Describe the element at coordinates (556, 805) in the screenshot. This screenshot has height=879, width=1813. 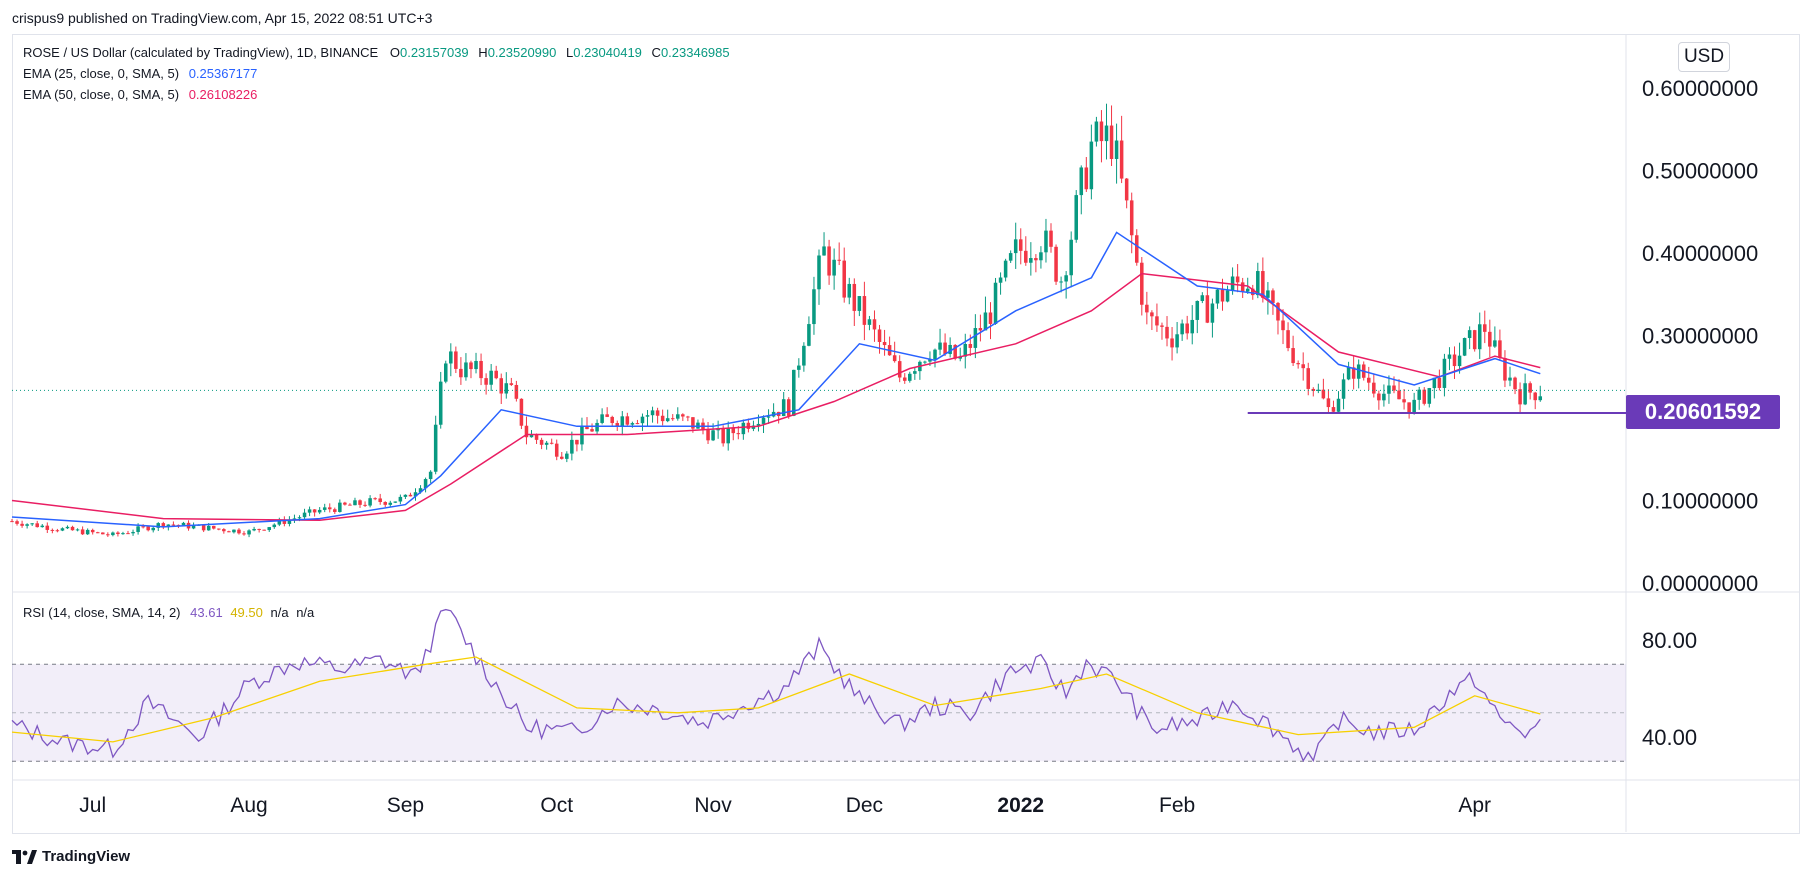
I see `time-axis-label: Oct` at that location.